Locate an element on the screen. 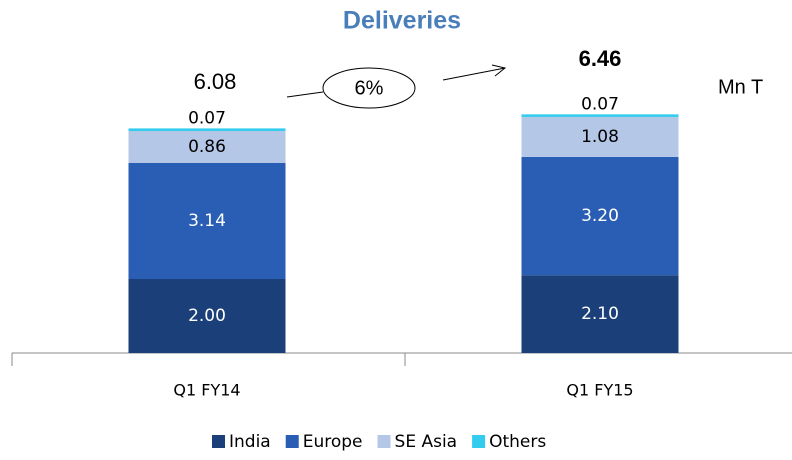 The image size is (792, 460). value-label: 2.00 is located at coordinates (207, 316).